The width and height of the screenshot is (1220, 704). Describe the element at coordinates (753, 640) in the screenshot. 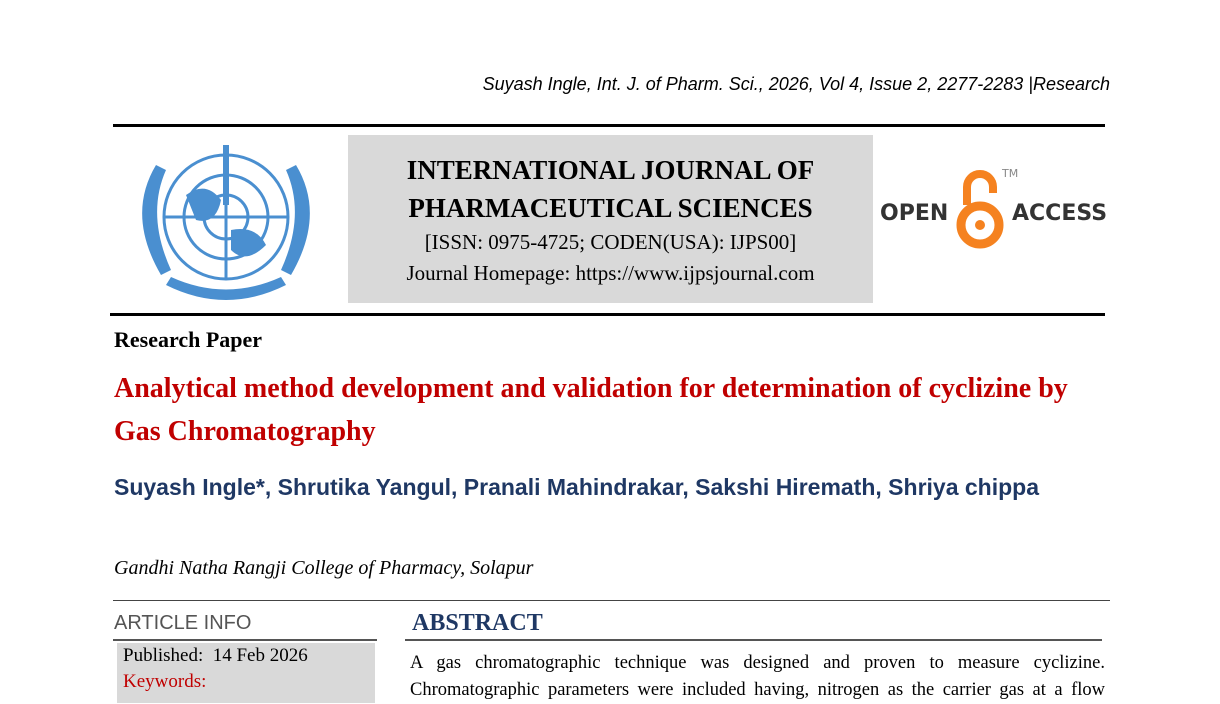

I see `abstract-rule` at that location.